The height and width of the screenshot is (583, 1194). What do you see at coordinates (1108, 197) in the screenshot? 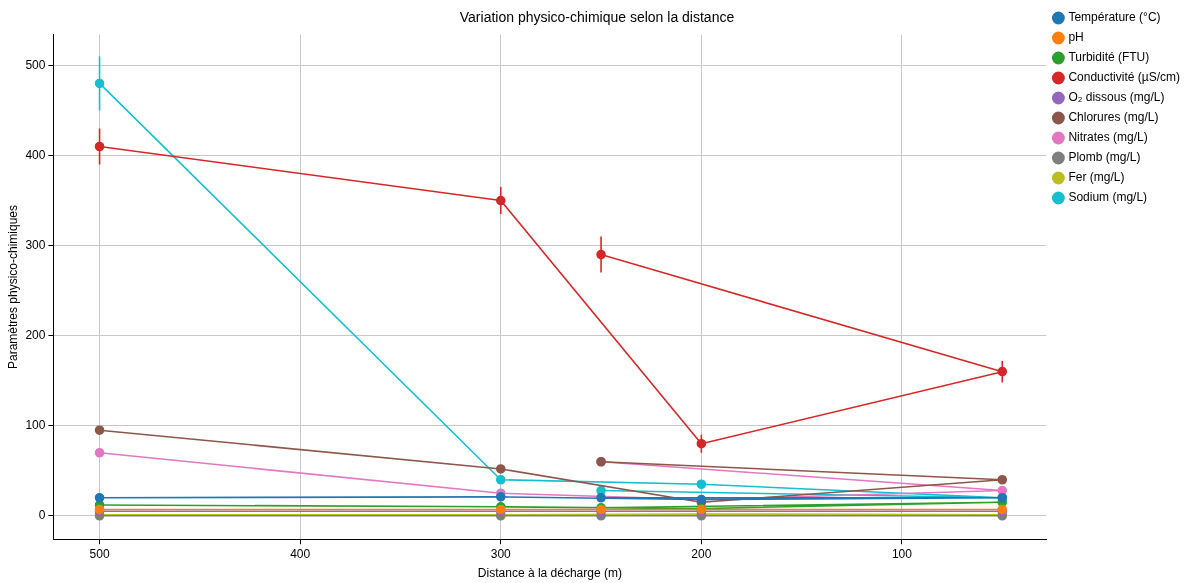
I see `legend-label: Sodium (mg/L)` at bounding box center [1108, 197].